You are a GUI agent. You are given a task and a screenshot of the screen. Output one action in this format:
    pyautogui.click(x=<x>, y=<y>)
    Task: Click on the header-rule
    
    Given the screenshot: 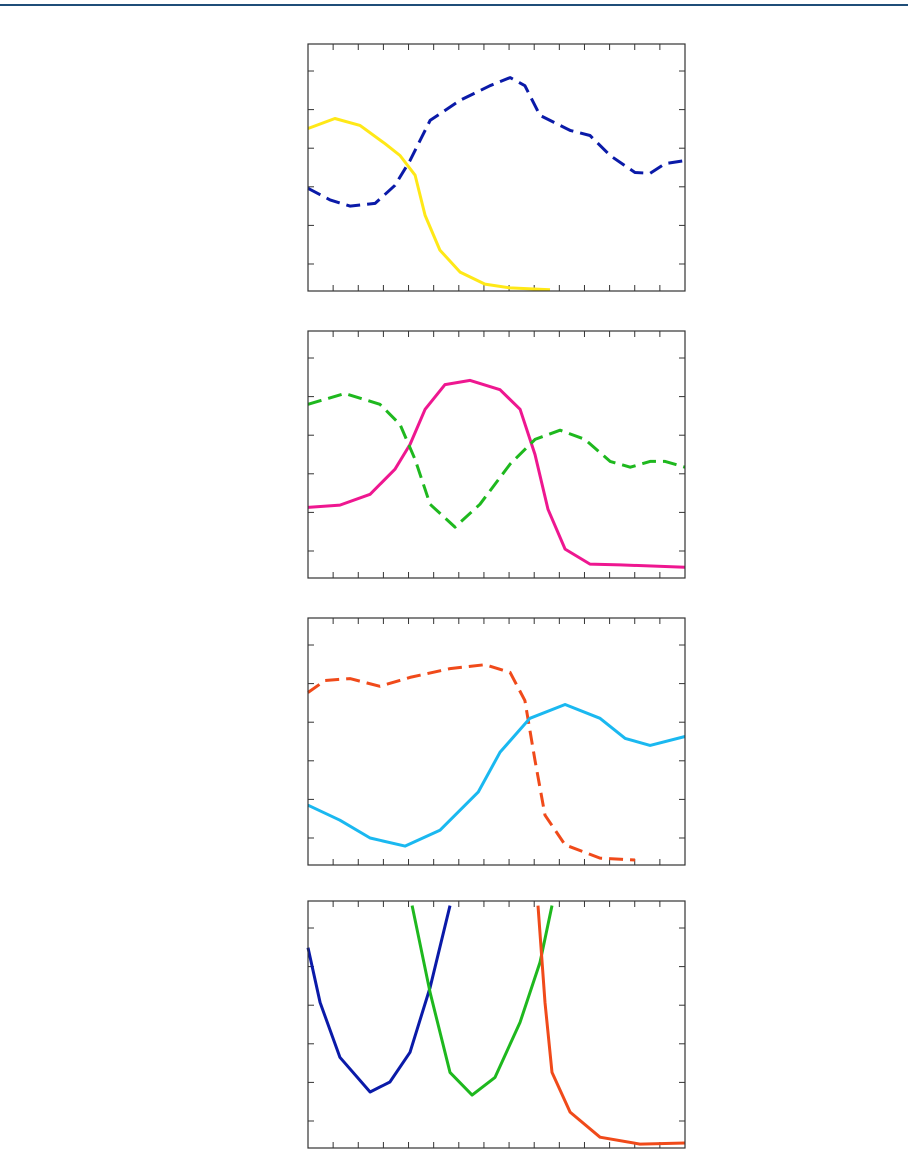 What is the action you would take?
    pyautogui.click(x=454, y=5)
    